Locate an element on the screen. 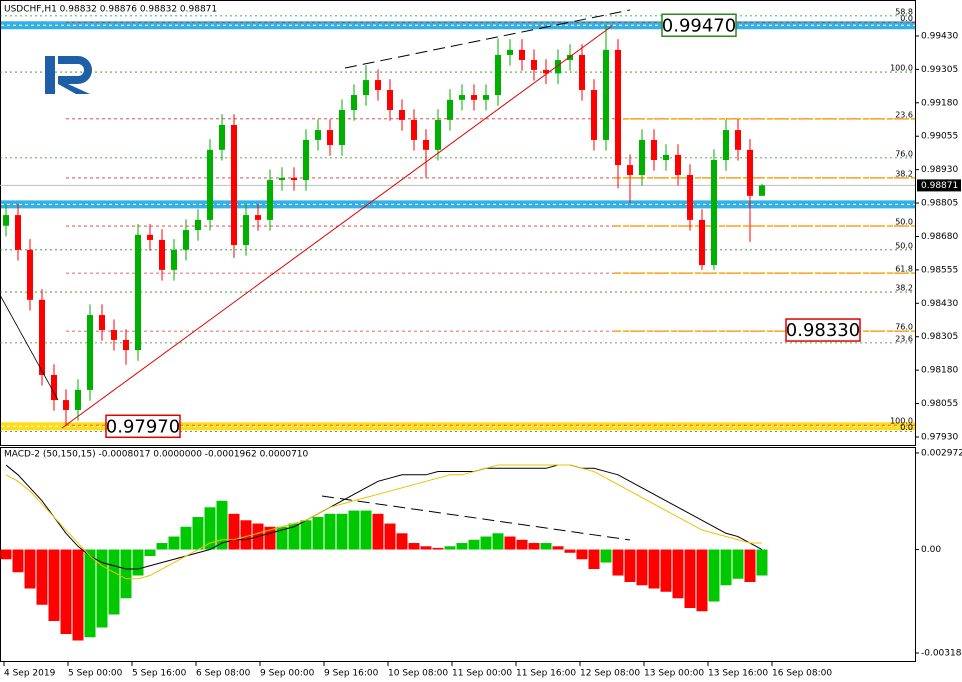  trend-line is located at coordinates (487, 39).